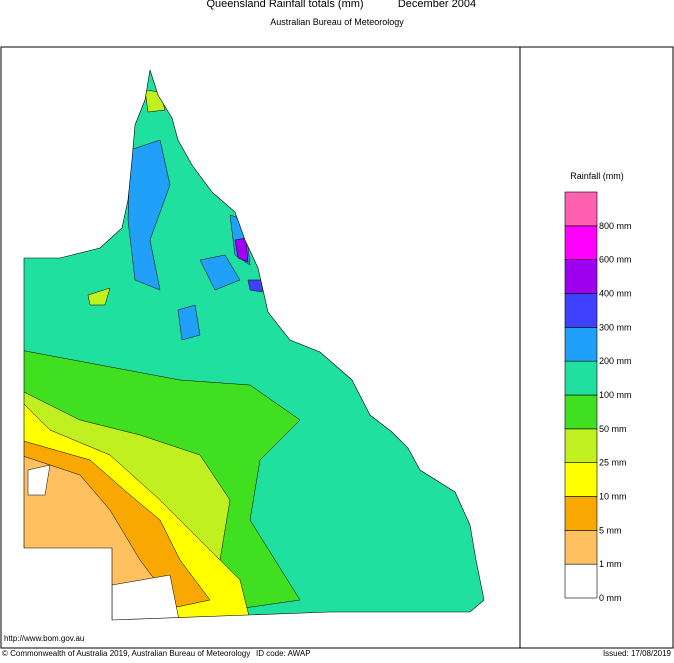  Describe the element at coordinates (284, 5) in the screenshot. I see `title: Queensland Rainfall totals (mm)` at that location.